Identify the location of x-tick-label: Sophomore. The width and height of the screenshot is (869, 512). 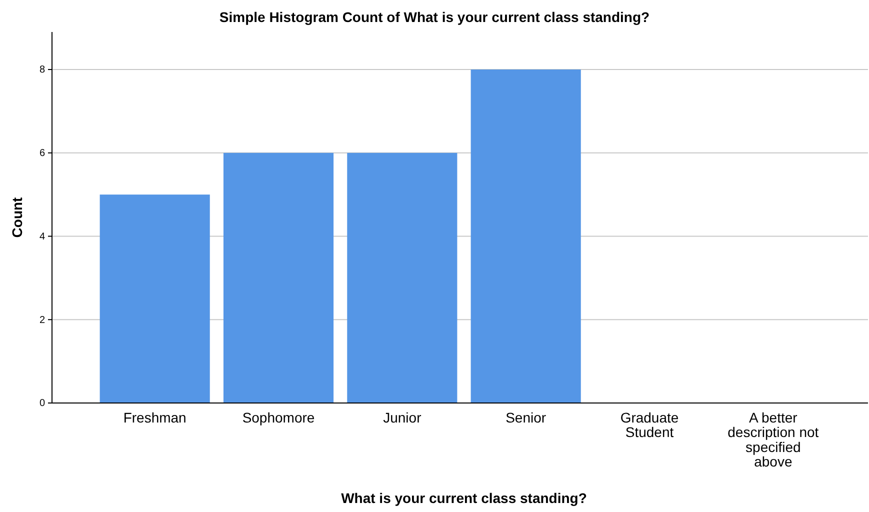
(278, 417).